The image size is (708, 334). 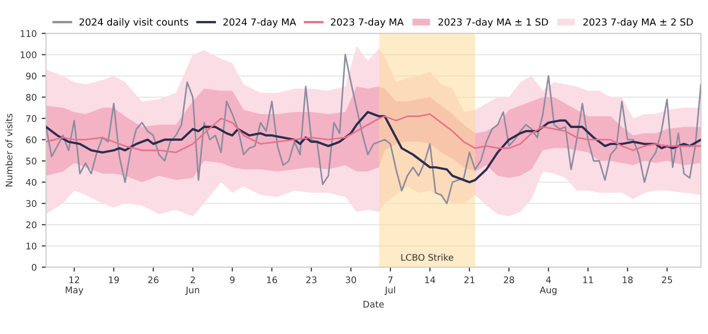 I want to click on x-tick-label: 19, so click(x=114, y=280).